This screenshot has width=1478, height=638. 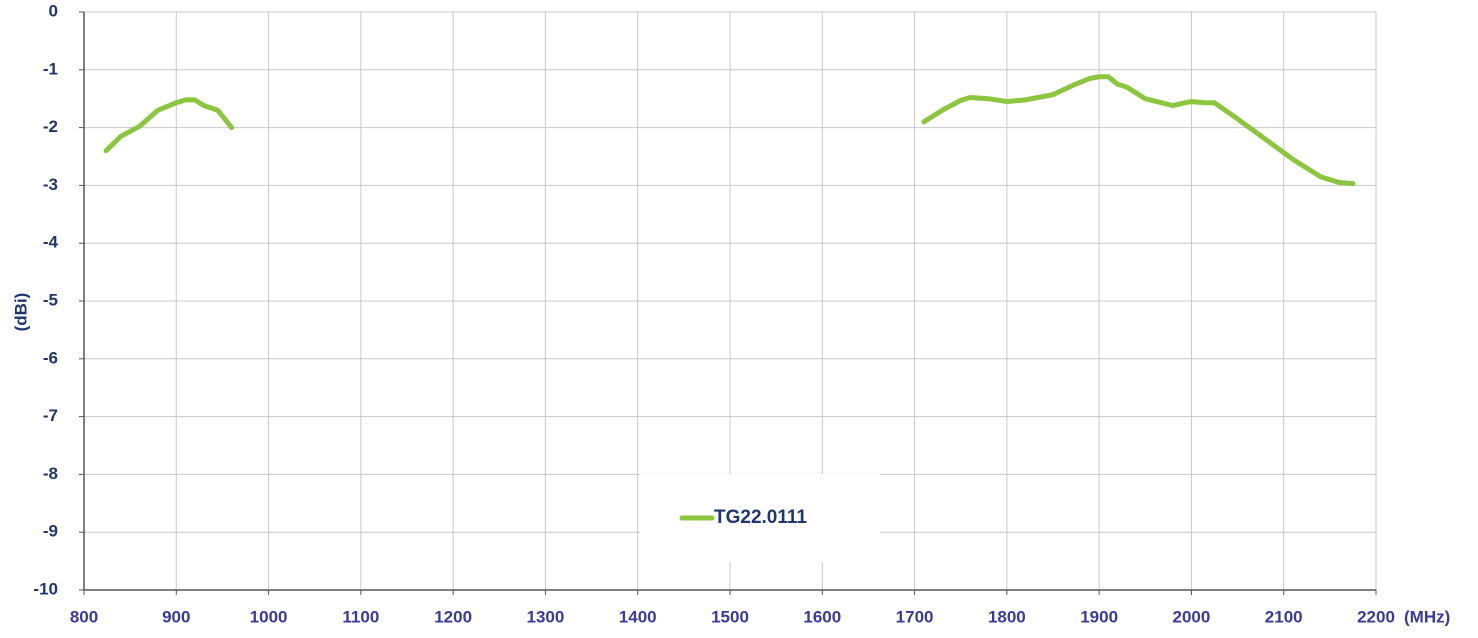 I want to click on y-tick-label: -10, so click(x=45, y=588).